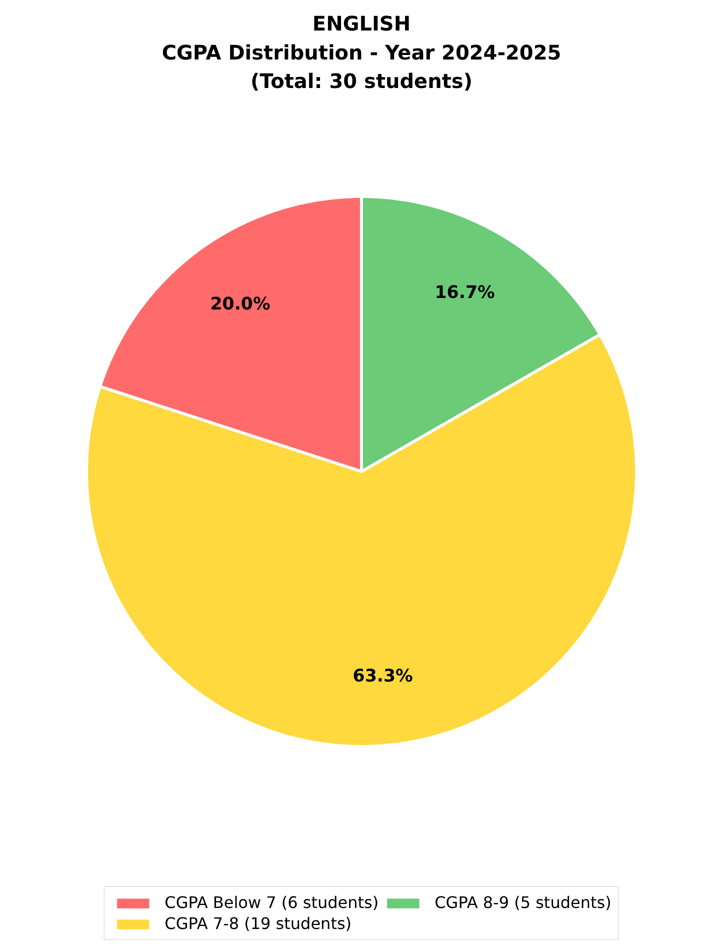 The image size is (722, 948). Describe the element at coordinates (382, 676) in the screenshot. I see `data-label: 63.3%` at that location.